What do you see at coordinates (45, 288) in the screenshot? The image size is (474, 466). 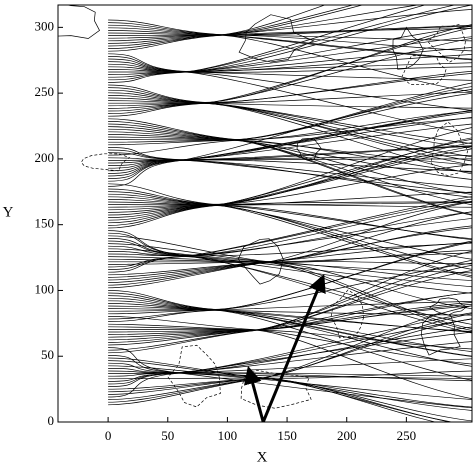 I see `y-tick-label: 100` at bounding box center [45, 288].